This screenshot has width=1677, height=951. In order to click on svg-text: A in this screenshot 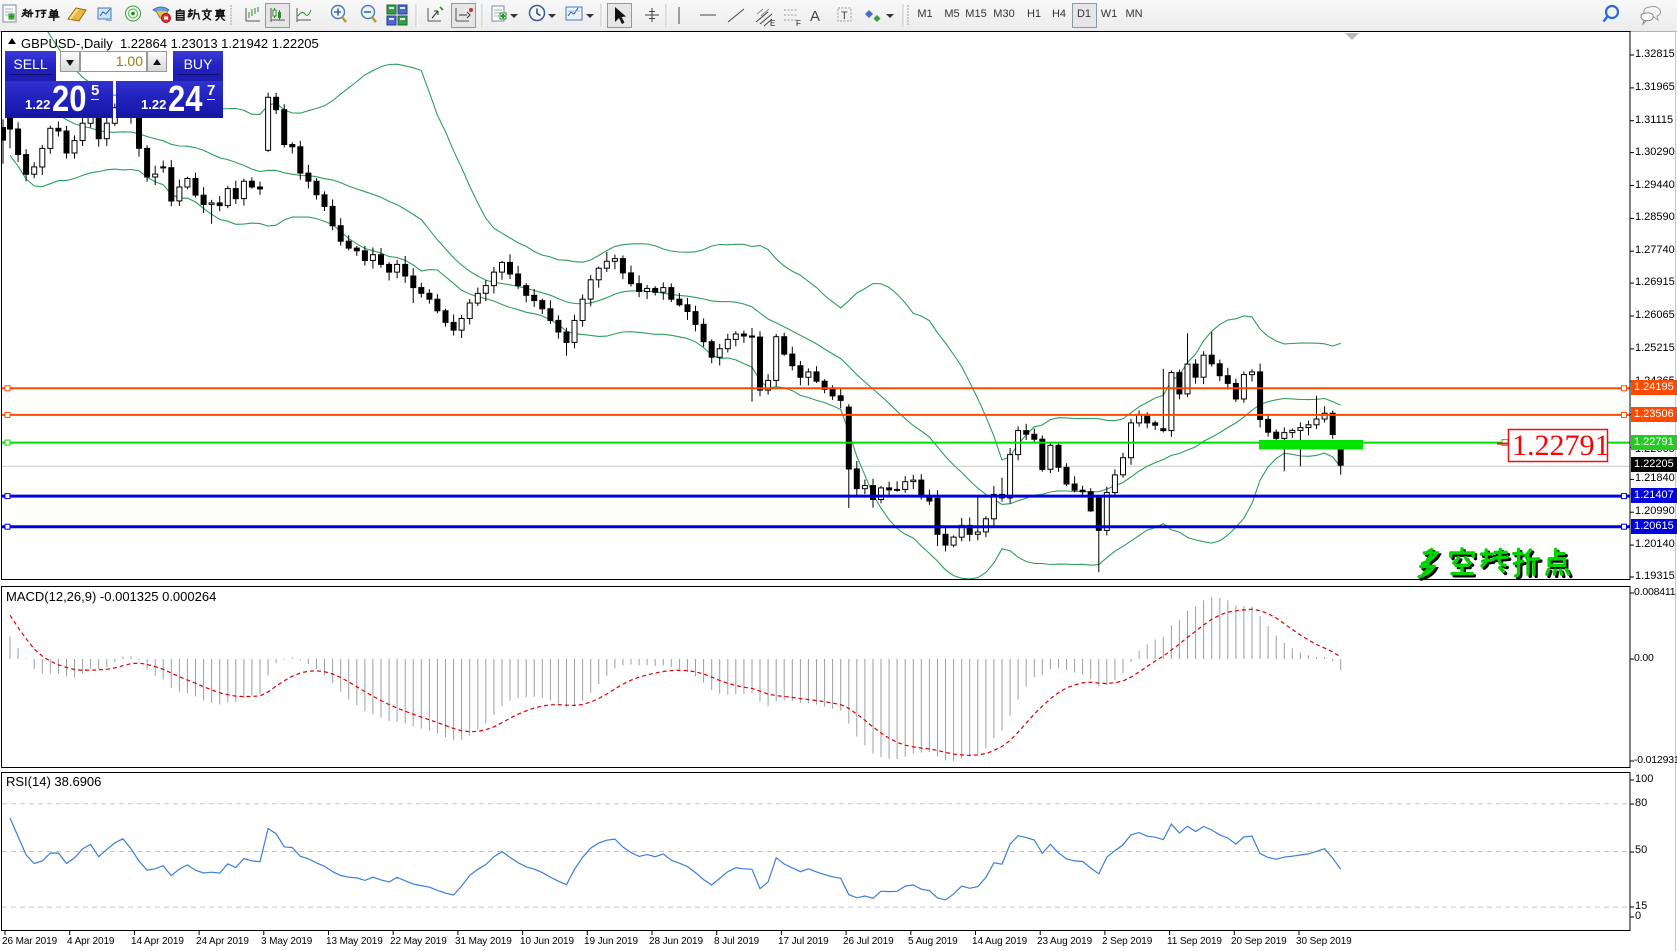, I will do `click(815, 16)`.